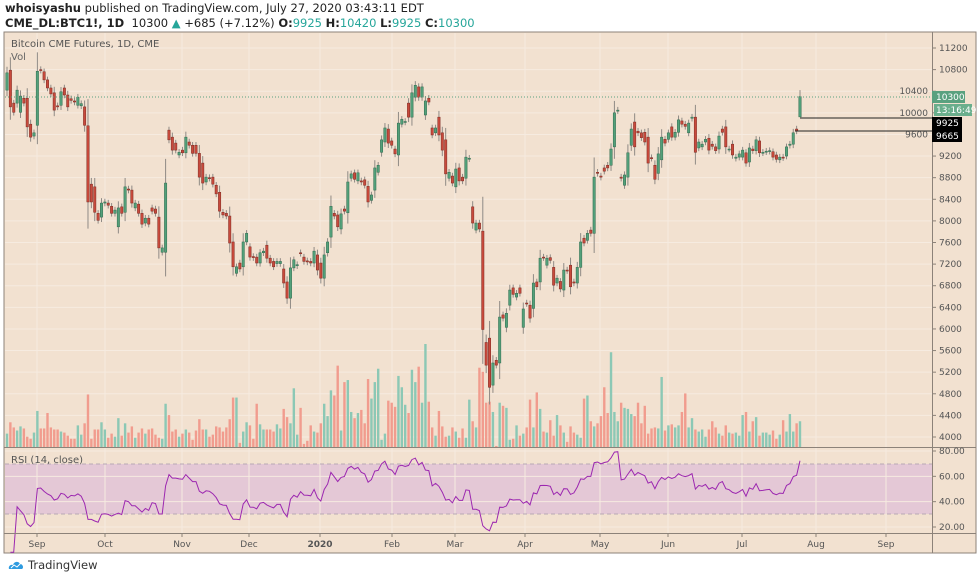 Image resolution: width=980 pixels, height=580 pixels. I want to click on time-tick-label: Jul, so click(742, 545).